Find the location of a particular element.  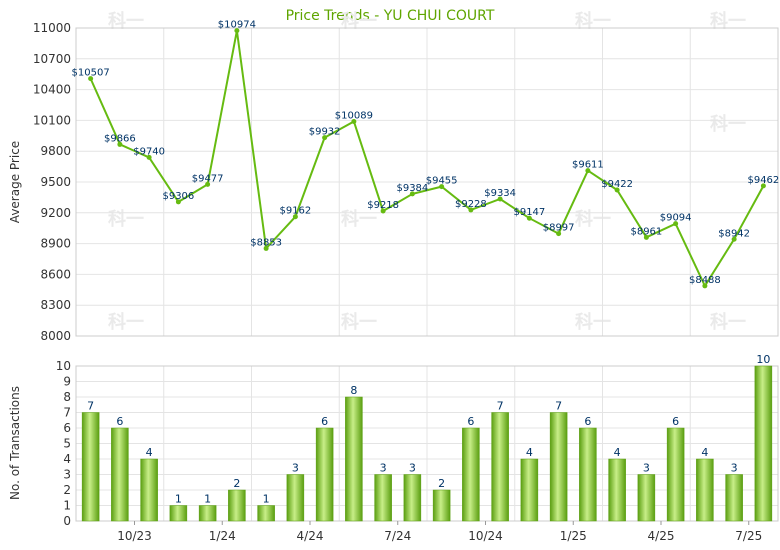

price-data-label: $9740 is located at coordinates (149, 151).